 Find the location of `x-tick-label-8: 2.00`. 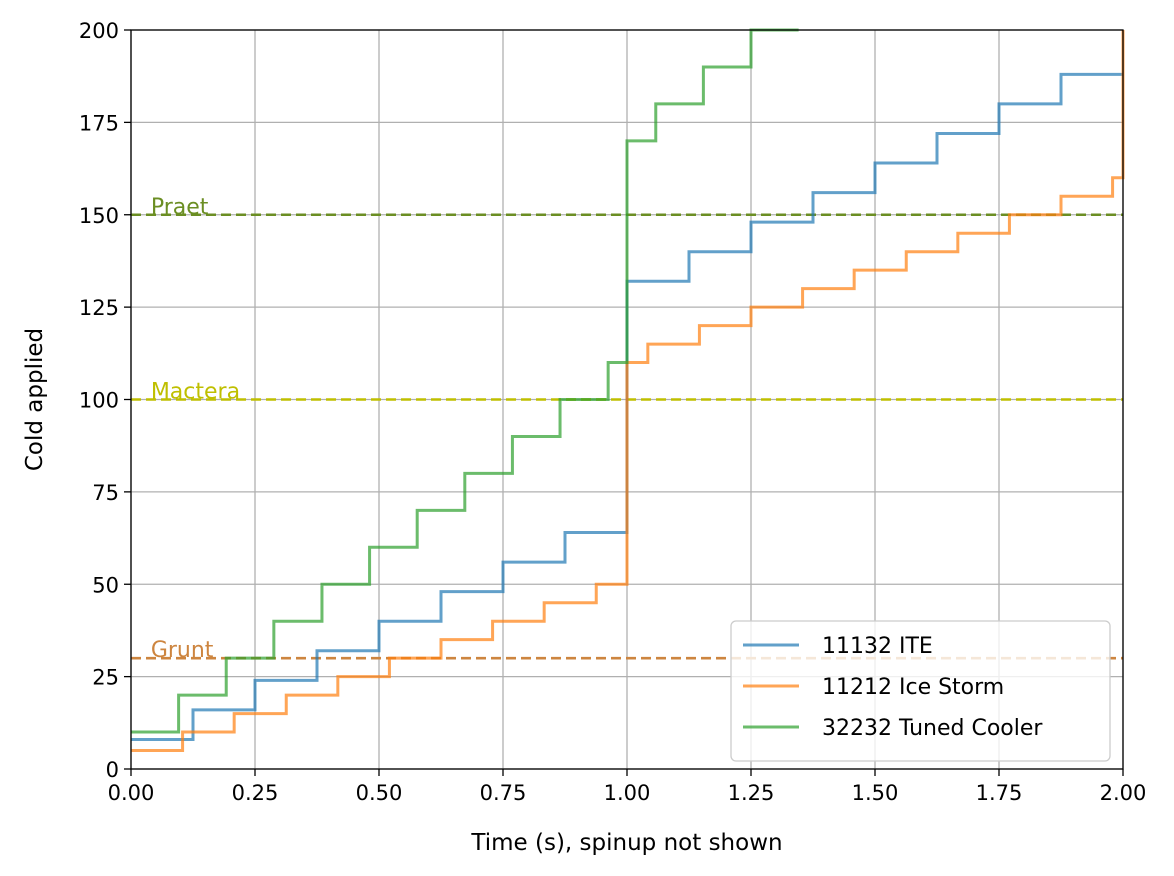

x-tick-label-8: 2.00 is located at coordinates (1123, 793).